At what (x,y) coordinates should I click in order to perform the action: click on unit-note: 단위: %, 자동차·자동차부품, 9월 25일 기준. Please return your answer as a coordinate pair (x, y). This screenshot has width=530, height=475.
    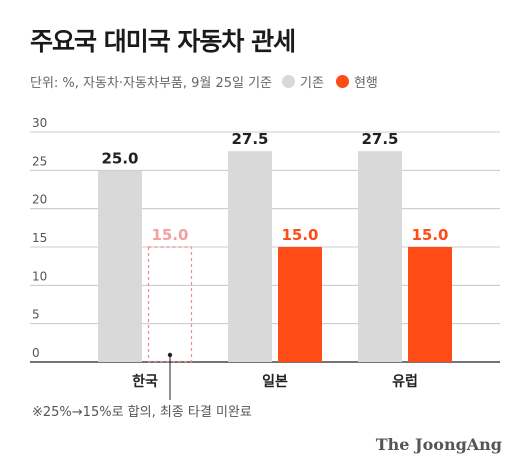
    Looking at the image, I should click on (151, 83).